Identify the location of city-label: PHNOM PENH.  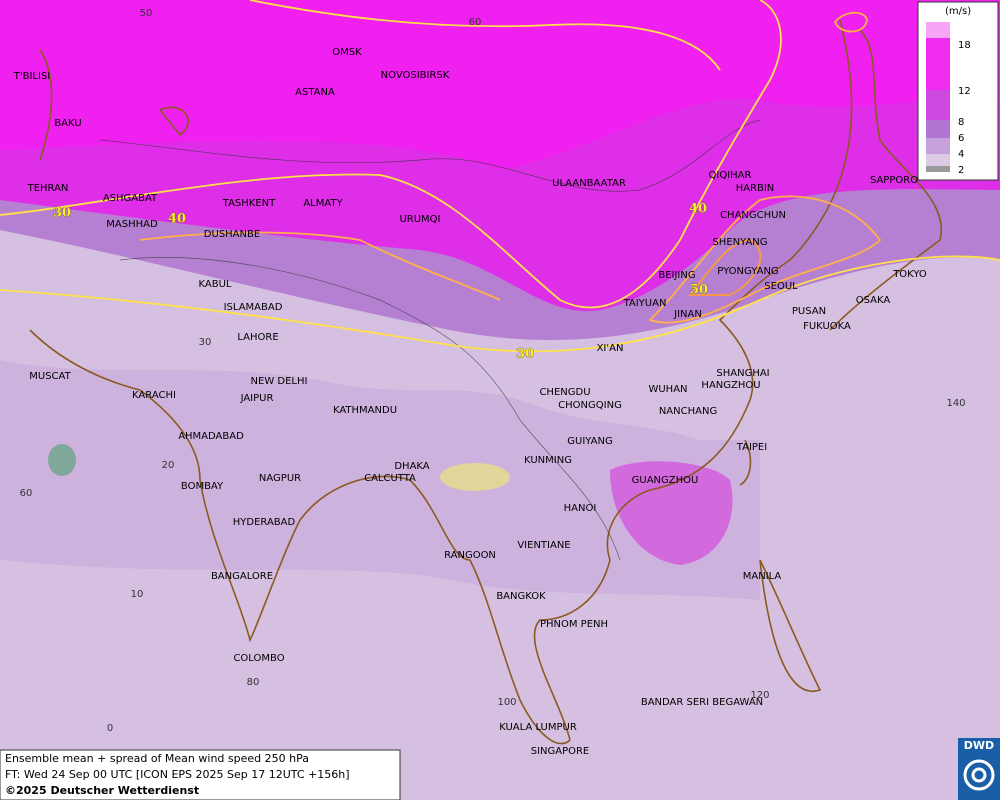
(574, 624).